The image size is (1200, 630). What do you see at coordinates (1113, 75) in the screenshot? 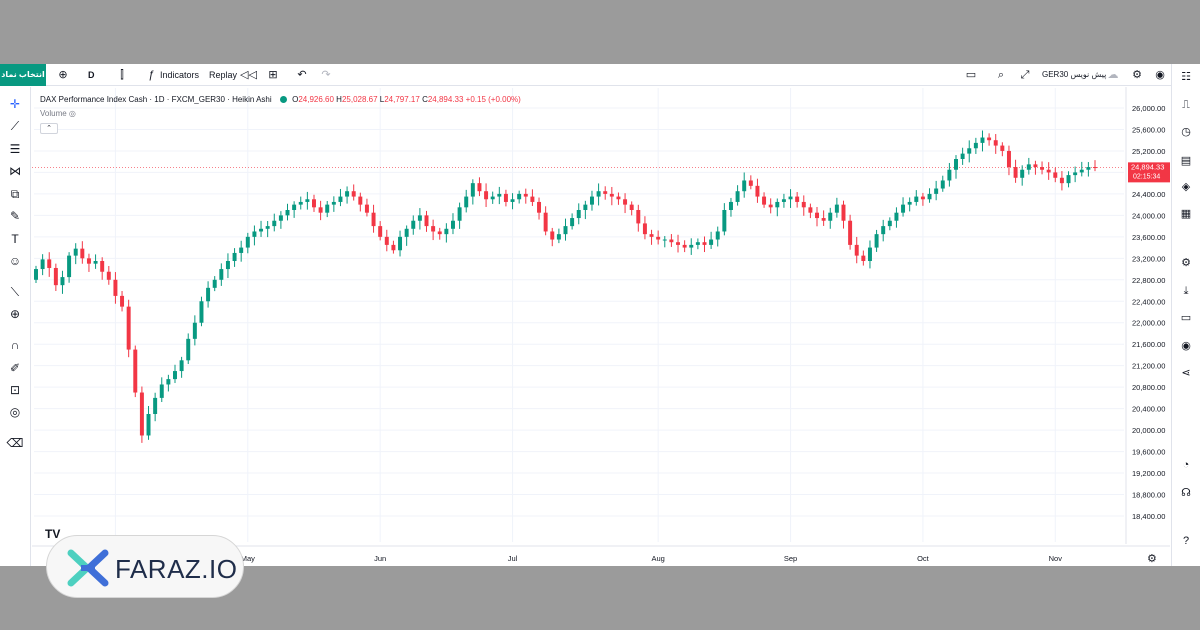
I see `cloud-icon: ☁` at bounding box center [1113, 75].